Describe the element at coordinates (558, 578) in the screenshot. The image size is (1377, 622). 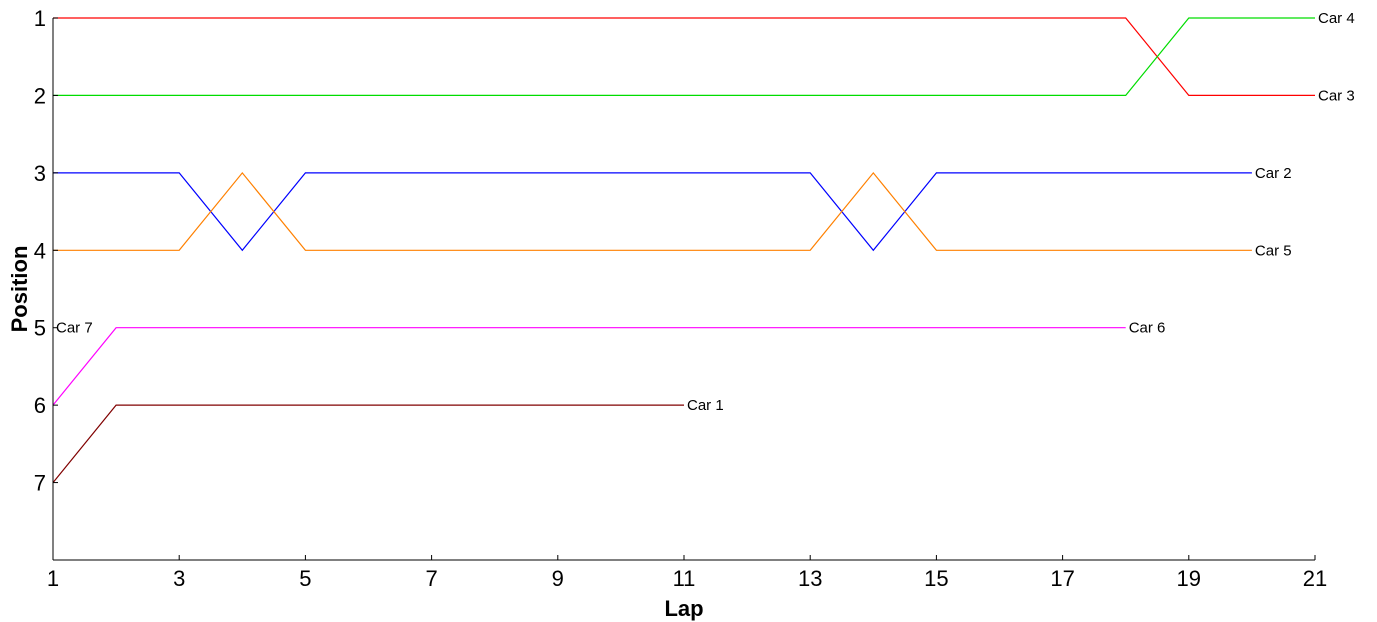
I see `x-tick-label: 9` at that location.